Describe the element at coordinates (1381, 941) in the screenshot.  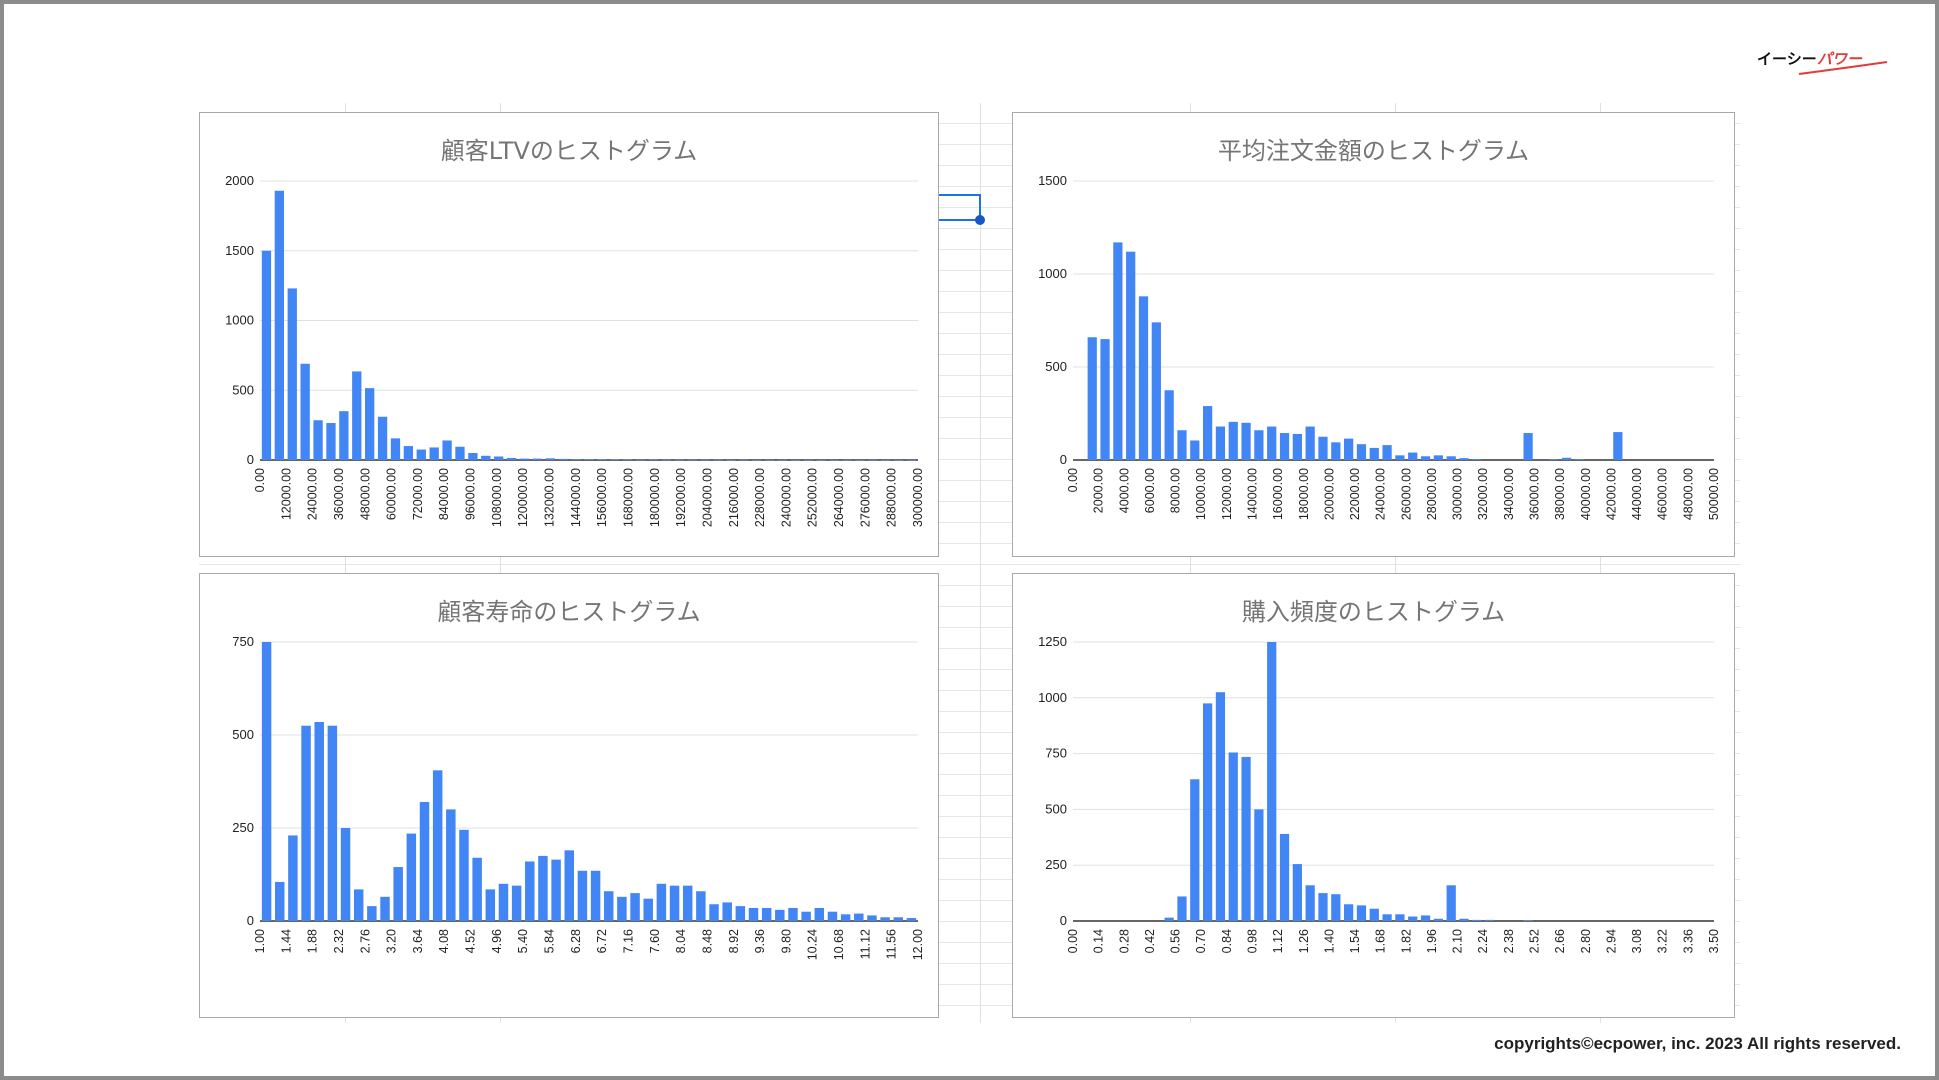
I see `x-tick-label: 1.68` at that location.